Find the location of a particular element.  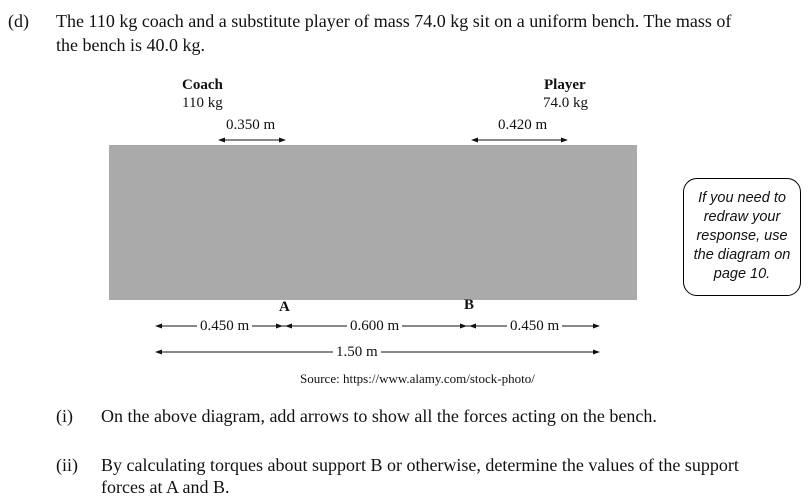

dim-total-end-arrowhead is located at coordinates (596, 352).